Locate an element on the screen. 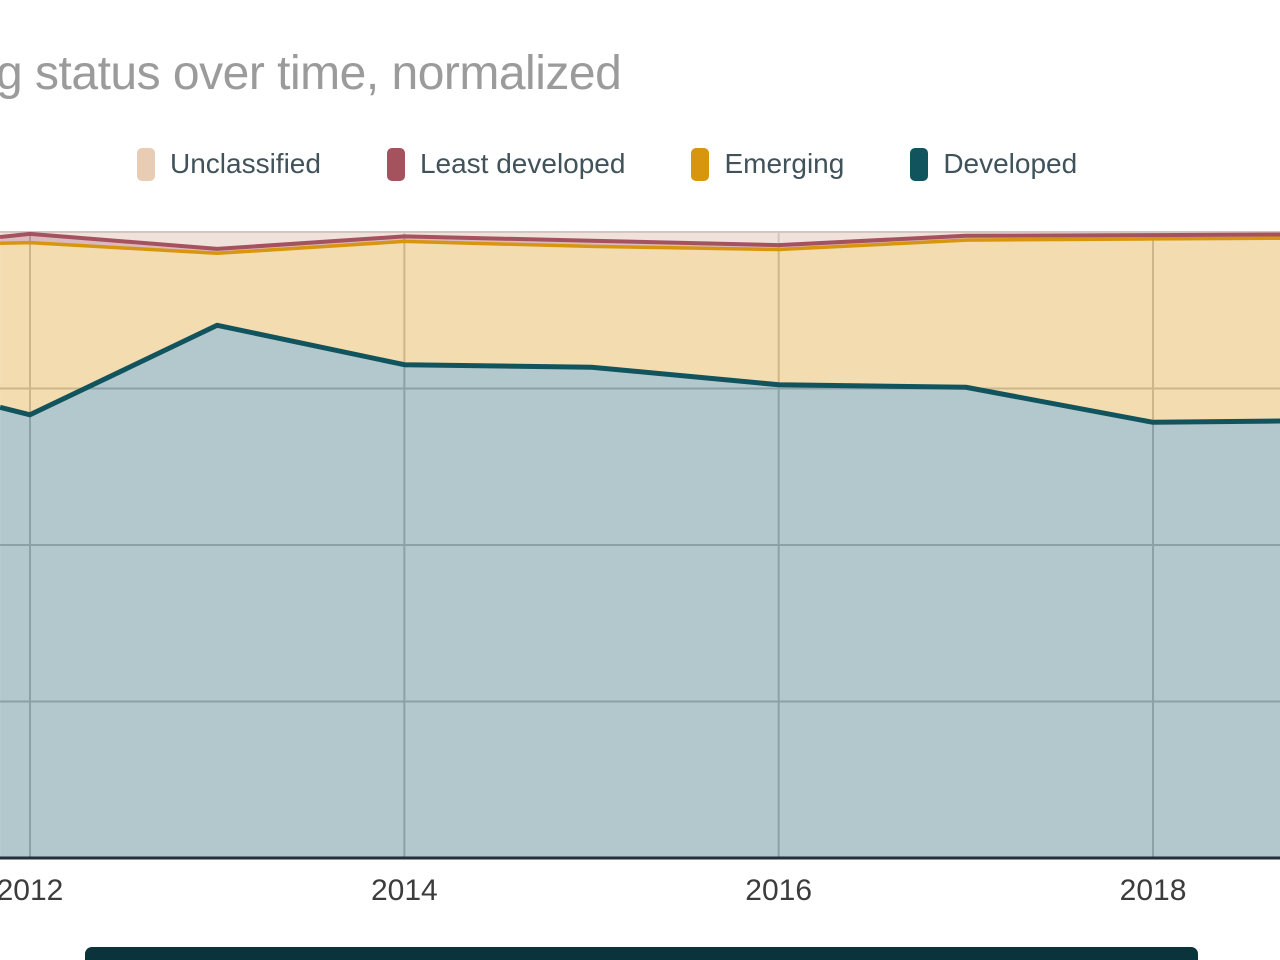 The image size is (1280, 960). x-axis-label-2012: 2012 is located at coordinates (32, 890).